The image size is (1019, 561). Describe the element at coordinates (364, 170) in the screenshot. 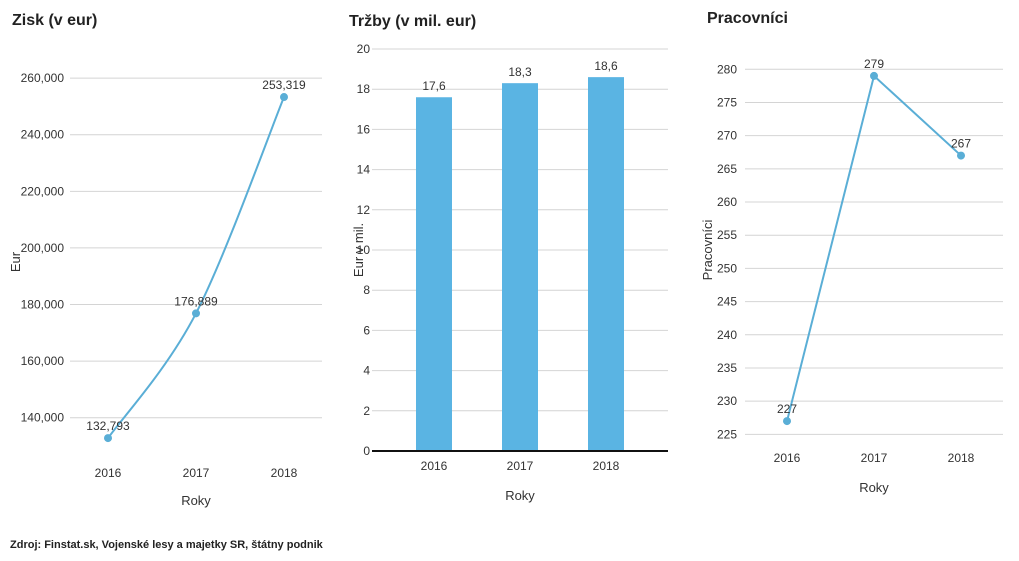

I see `y-tick-label: 14` at that location.